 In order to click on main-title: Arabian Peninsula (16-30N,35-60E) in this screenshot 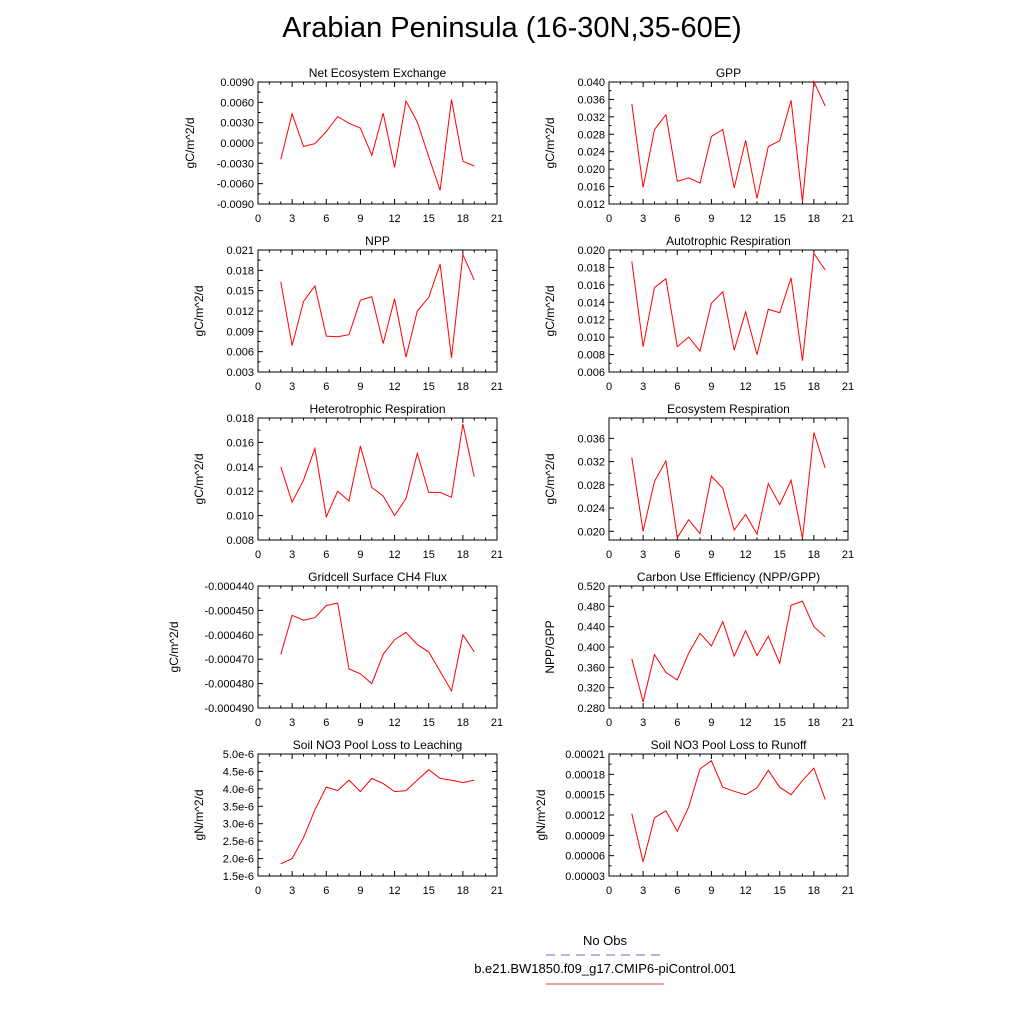, I will do `click(512, 28)`.